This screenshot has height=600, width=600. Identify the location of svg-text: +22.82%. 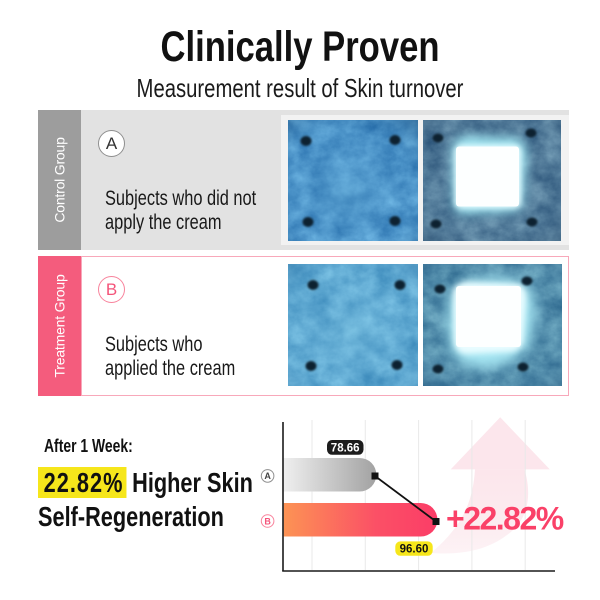
(505, 519).